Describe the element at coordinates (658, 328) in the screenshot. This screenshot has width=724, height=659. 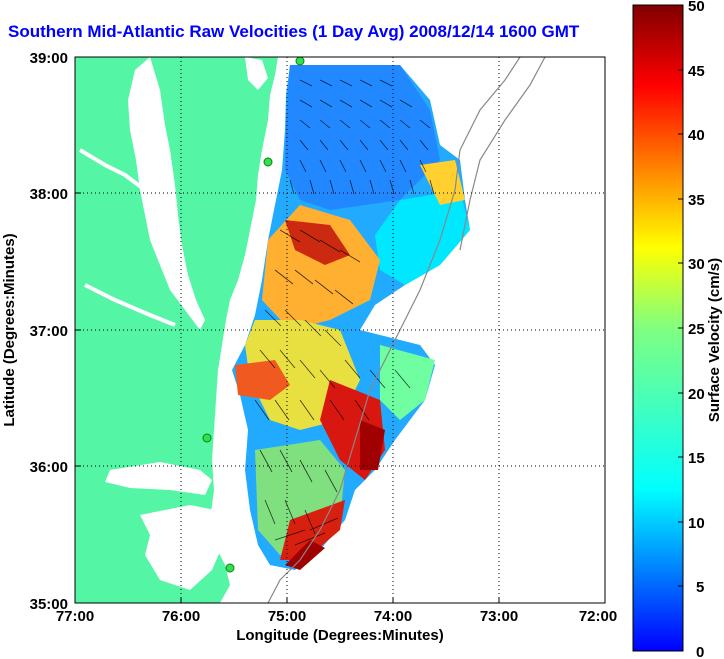
I see `colorbar` at that location.